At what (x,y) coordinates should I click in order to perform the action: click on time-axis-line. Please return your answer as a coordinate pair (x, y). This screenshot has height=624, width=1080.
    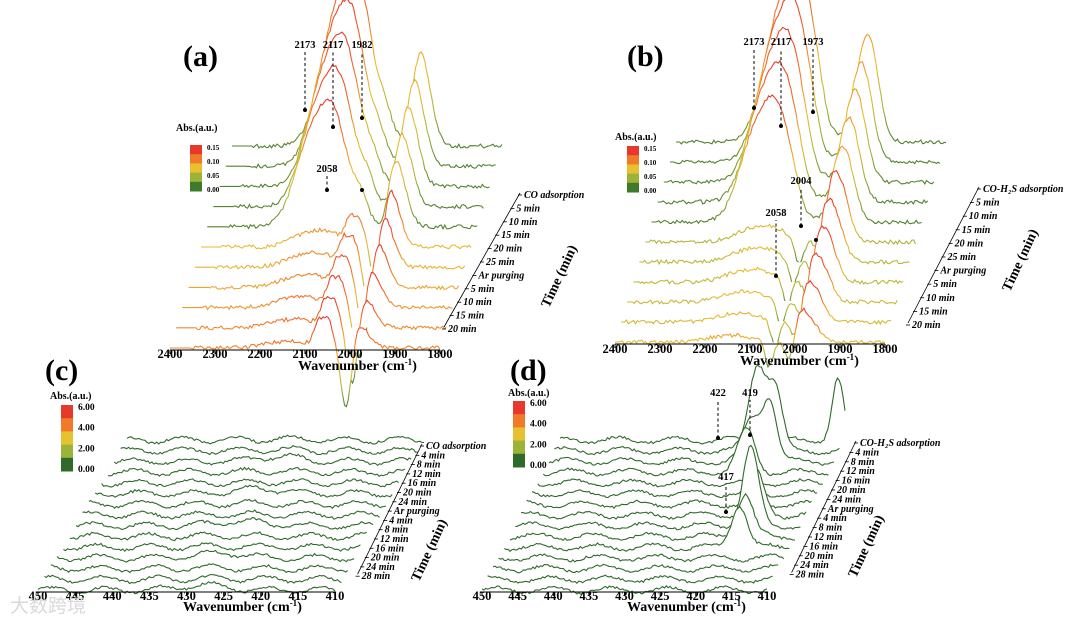
    Looking at the image, I should click on (824, 506).